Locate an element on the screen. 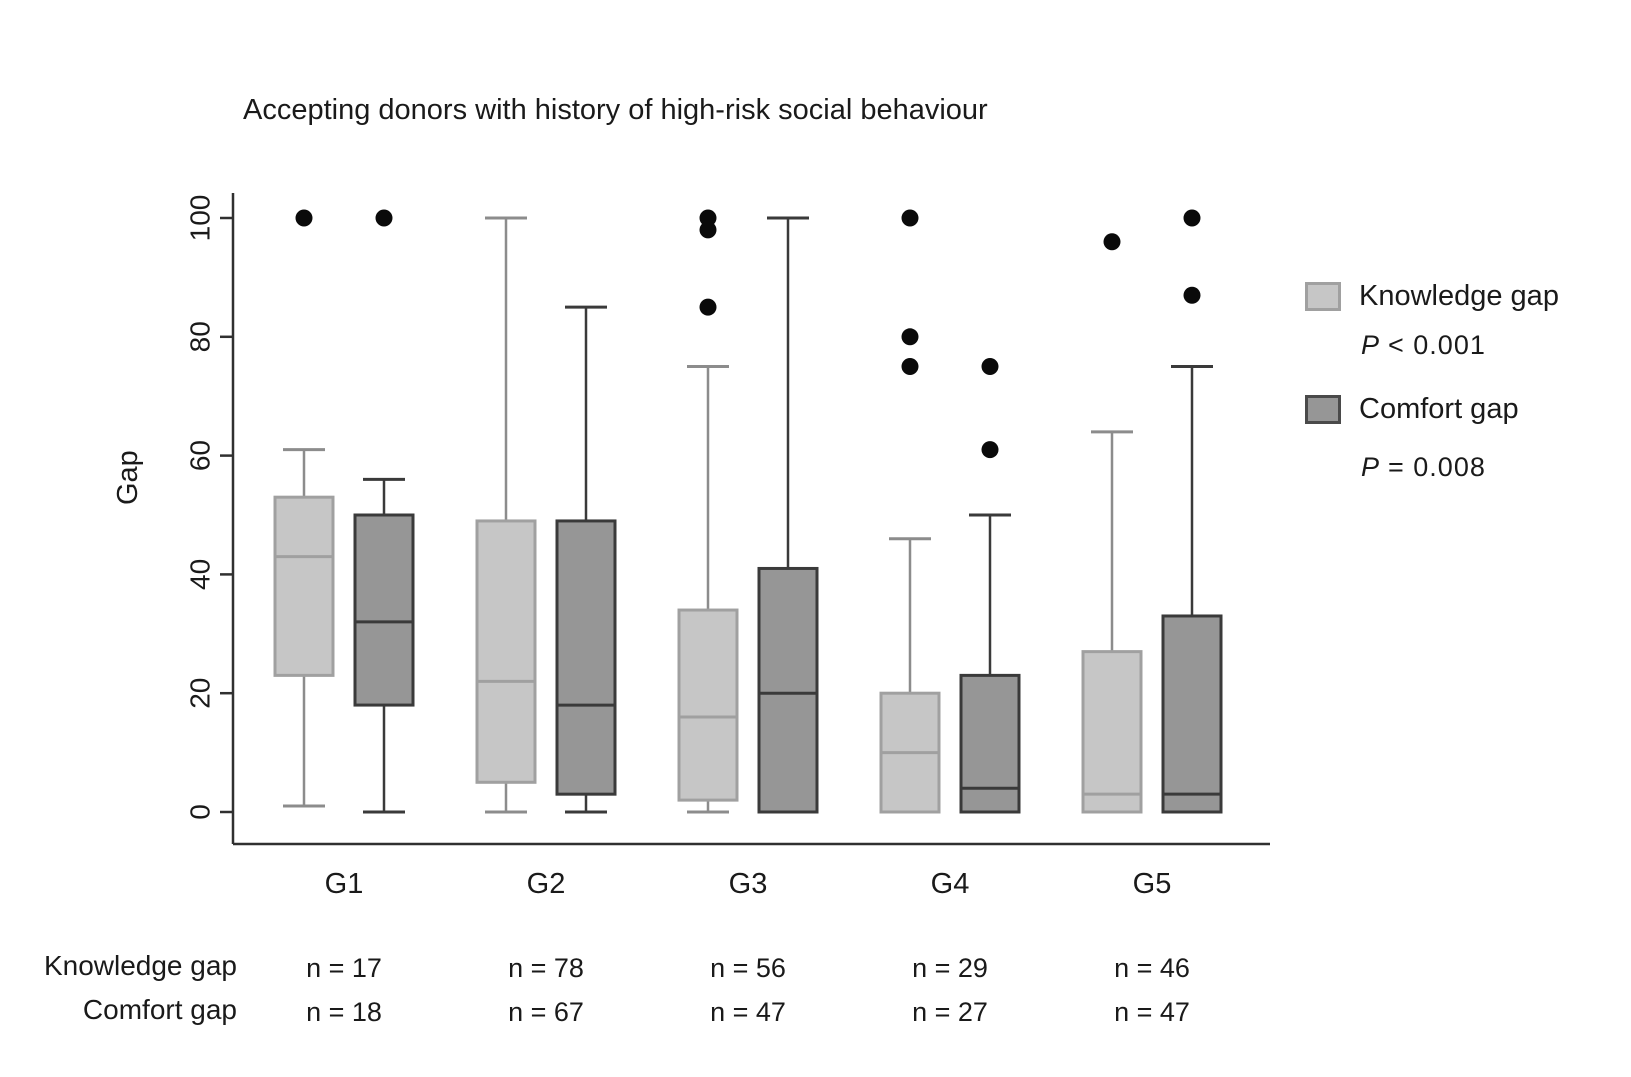  n-count-knowledge-gap-g1: n = 17 is located at coordinates (344, 968).